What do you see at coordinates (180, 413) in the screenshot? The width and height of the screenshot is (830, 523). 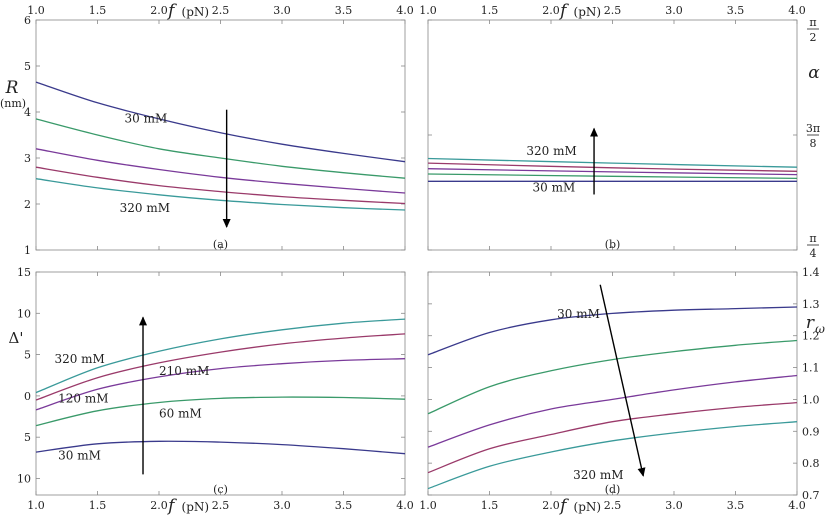 I see `series-annotation: 60 mM` at bounding box center [180, 413].